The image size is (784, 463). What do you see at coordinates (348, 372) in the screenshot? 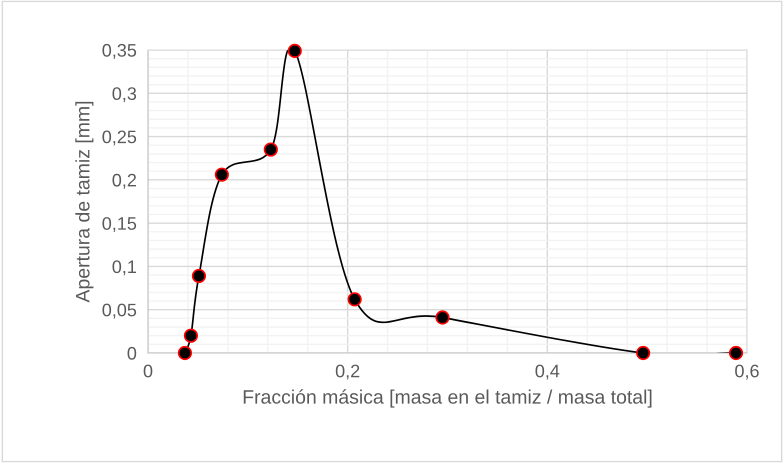
I see `x-tick-label: 0,2` at bounding box center [348, 372].